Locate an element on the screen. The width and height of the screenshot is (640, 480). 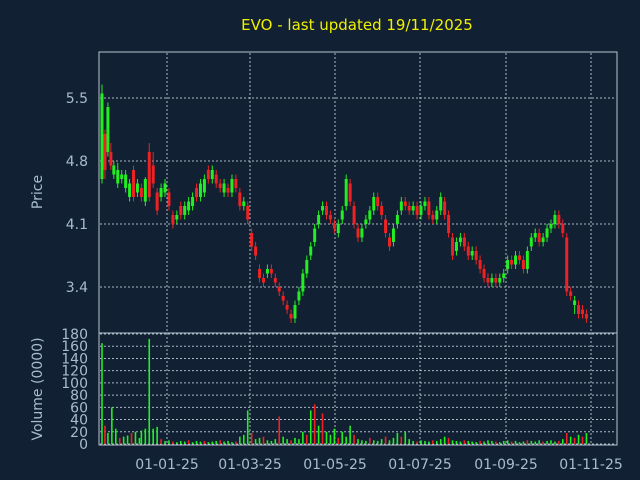
volume-tick-label: 80 is located at coordinates (79, 396).